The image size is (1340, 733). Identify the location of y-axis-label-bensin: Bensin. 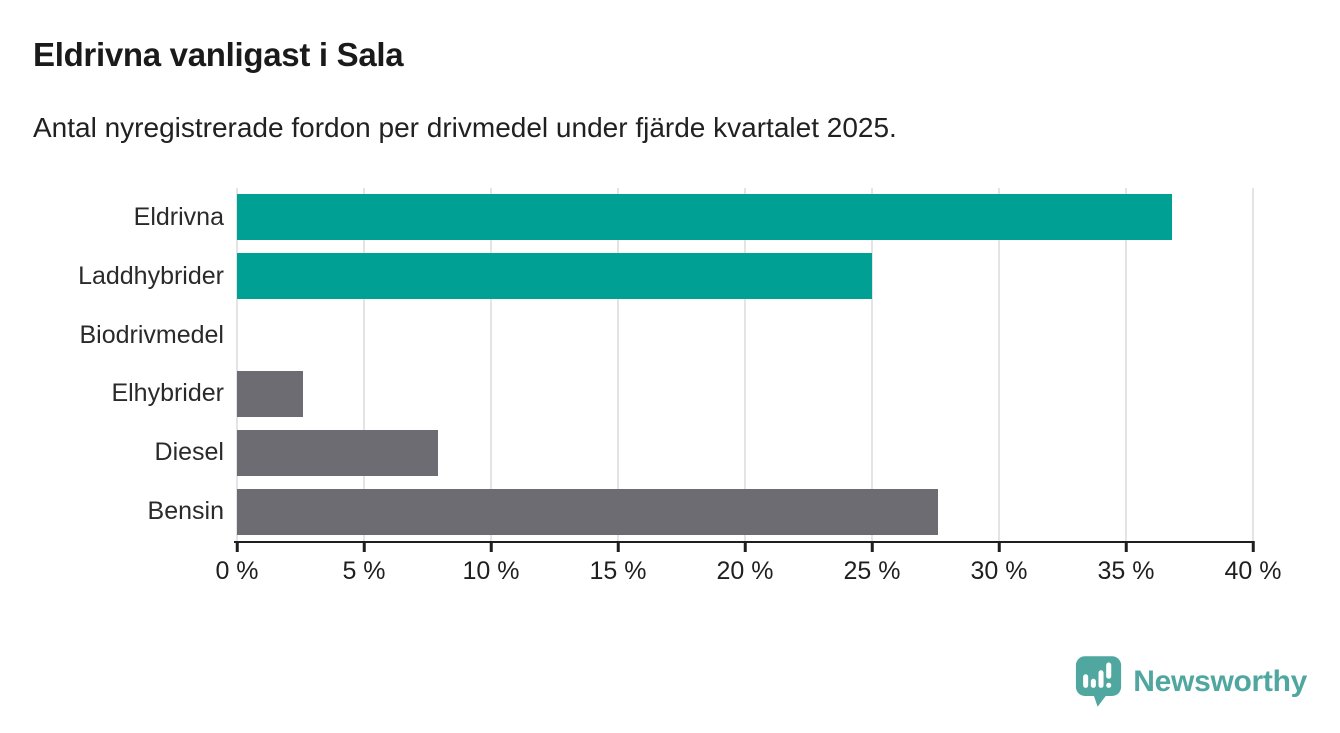
(185, 511).